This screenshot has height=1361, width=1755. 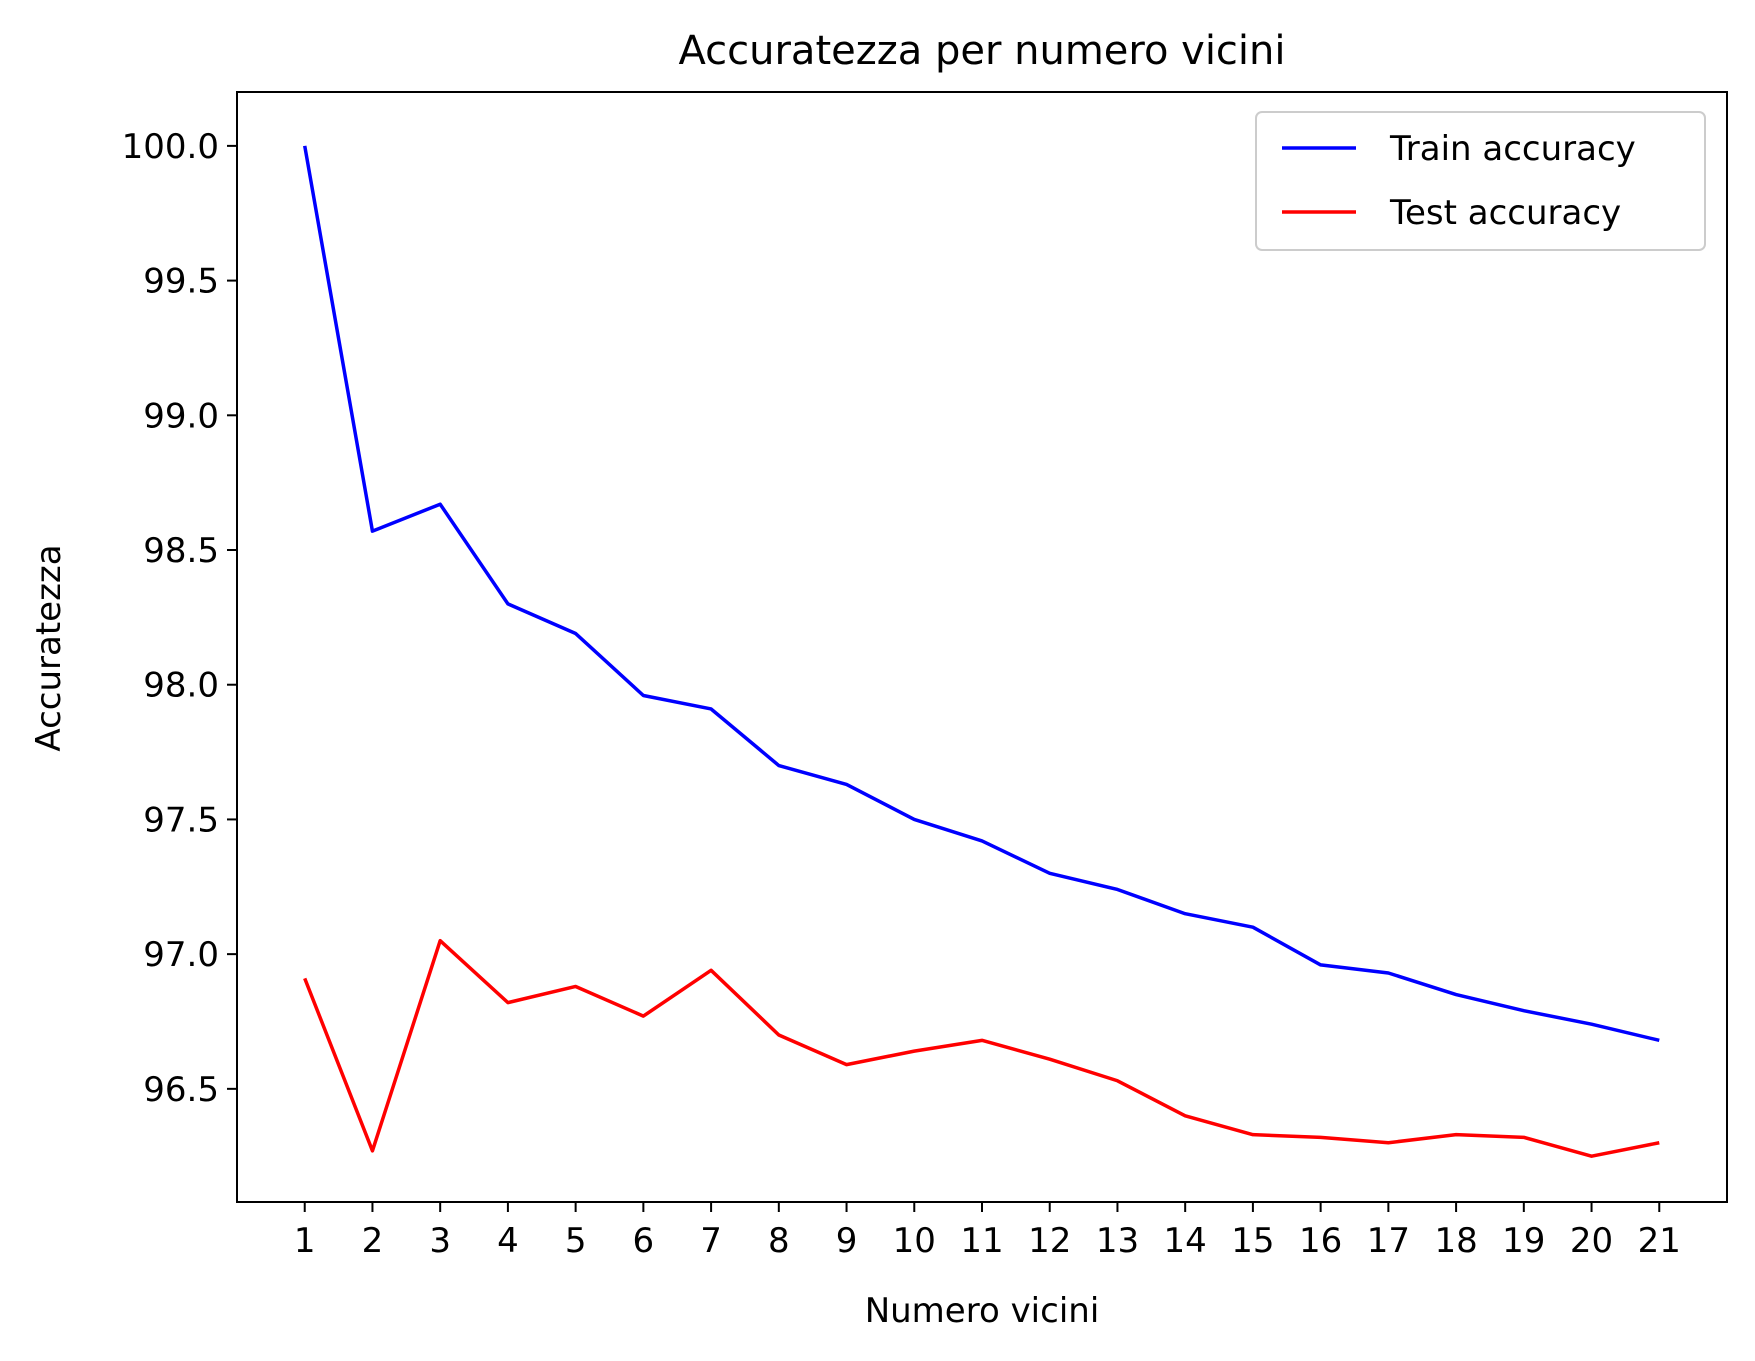 What do you see at coordinates (981, 1048) in the screenshot?
I see `series-line-test-accuracy` at bounding box center [981, 1048].